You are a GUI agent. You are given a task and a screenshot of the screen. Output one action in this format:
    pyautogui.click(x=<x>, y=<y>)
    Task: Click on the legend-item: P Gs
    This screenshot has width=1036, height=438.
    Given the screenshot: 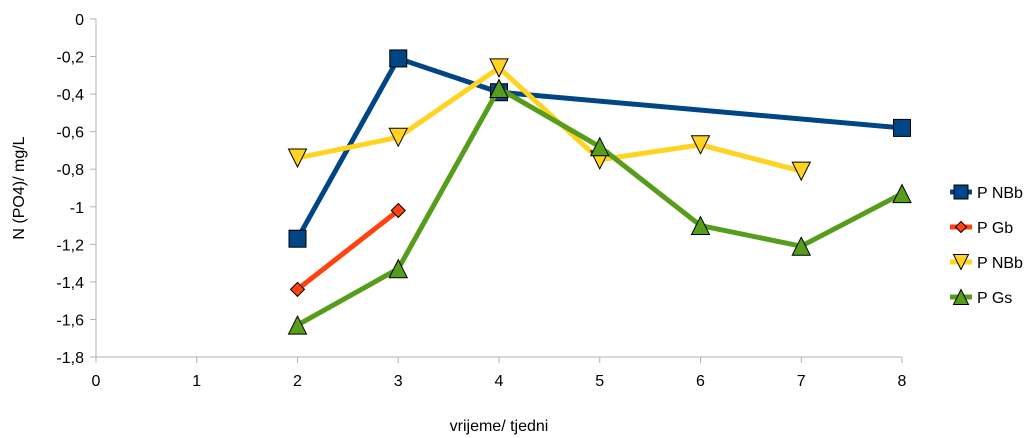 What is the action you would take?
    pyautogui.click(x=981, y=297)
    